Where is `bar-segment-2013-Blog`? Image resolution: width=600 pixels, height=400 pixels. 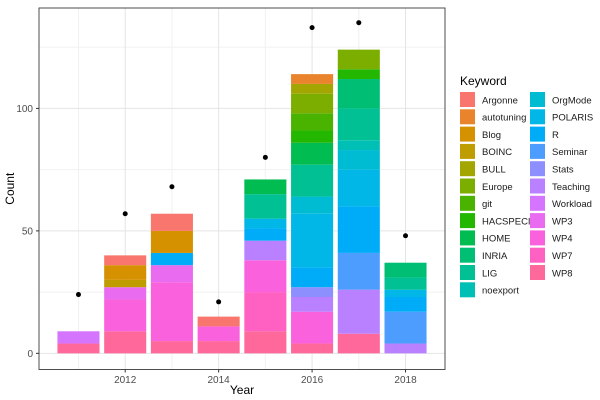 bar-segment-2013-Blog is located at coordinates (171, 241).